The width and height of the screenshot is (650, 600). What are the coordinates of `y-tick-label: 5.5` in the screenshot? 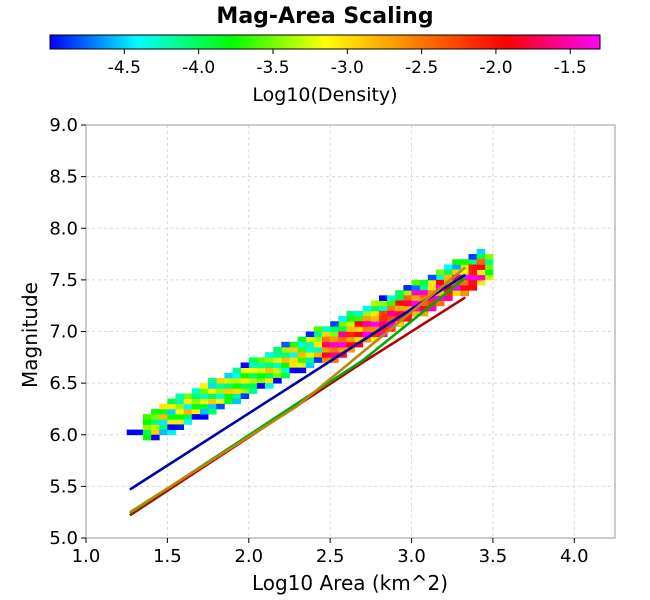 It's located at (63, 486).